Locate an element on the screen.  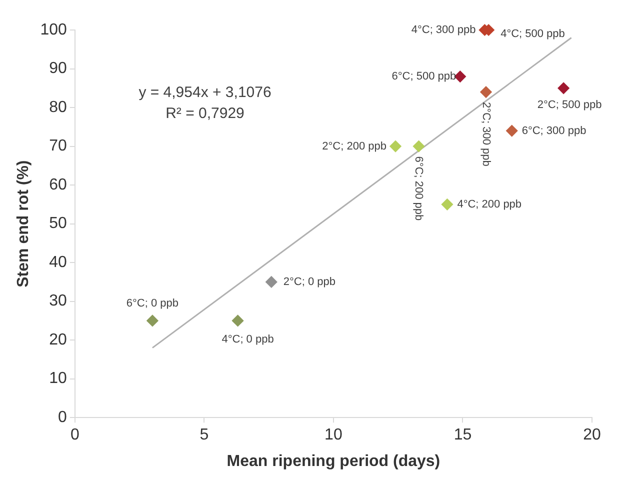
annotation: 6°C; 0 ppb is located at coordinates (152, 304).